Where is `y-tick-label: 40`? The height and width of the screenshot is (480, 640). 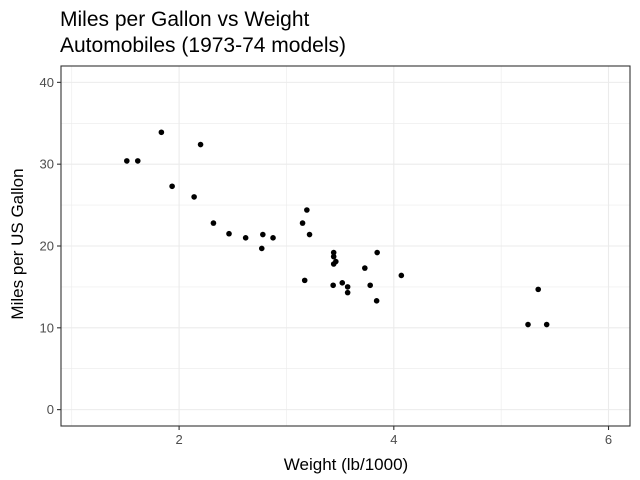 y-tick-label: 40 is located at coordinates (47, 82).